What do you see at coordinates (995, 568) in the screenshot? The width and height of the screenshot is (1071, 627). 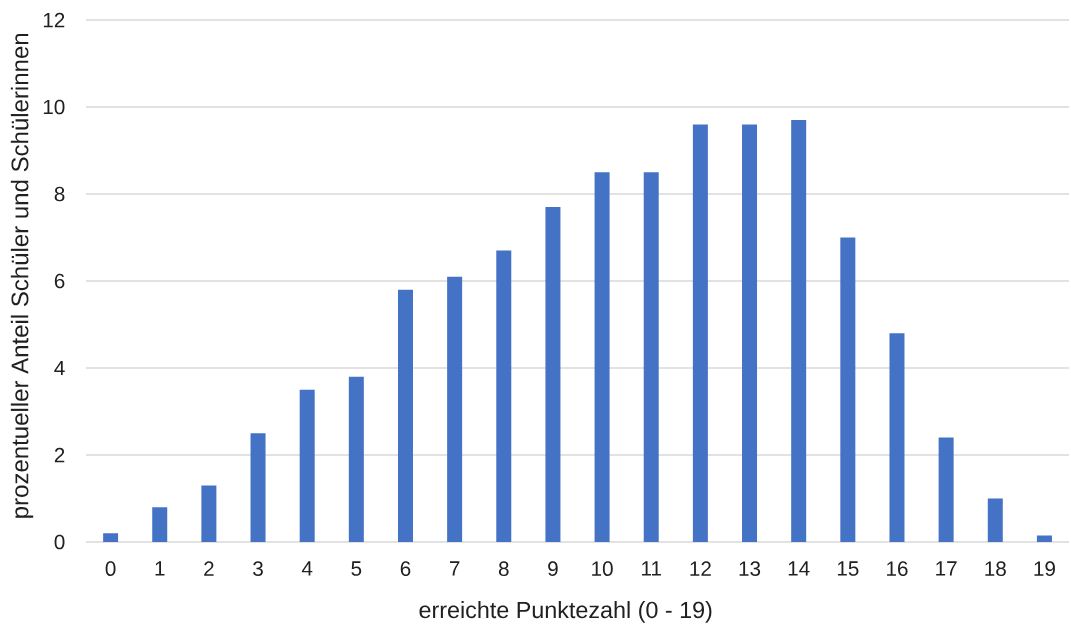 I see `x-tick-label: 18` at bounding box center [995, 568].